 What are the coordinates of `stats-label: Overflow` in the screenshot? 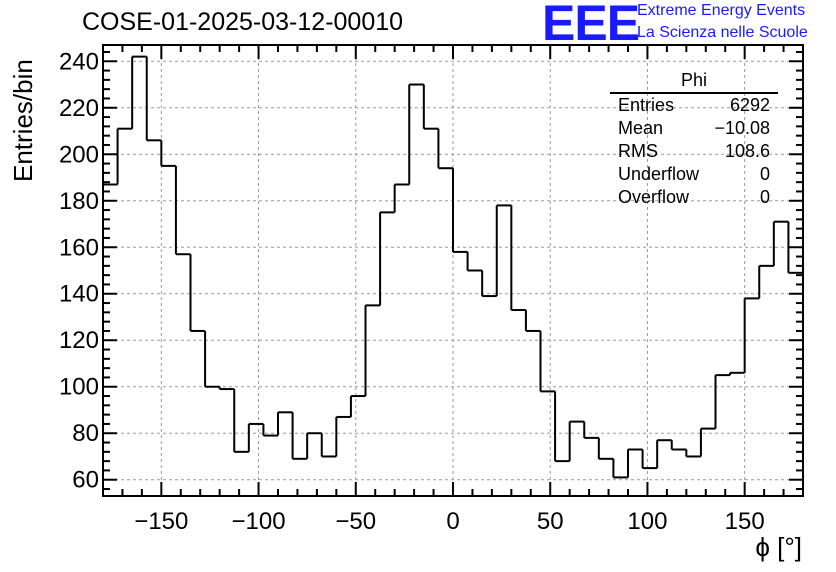 It's located at (654, 197).